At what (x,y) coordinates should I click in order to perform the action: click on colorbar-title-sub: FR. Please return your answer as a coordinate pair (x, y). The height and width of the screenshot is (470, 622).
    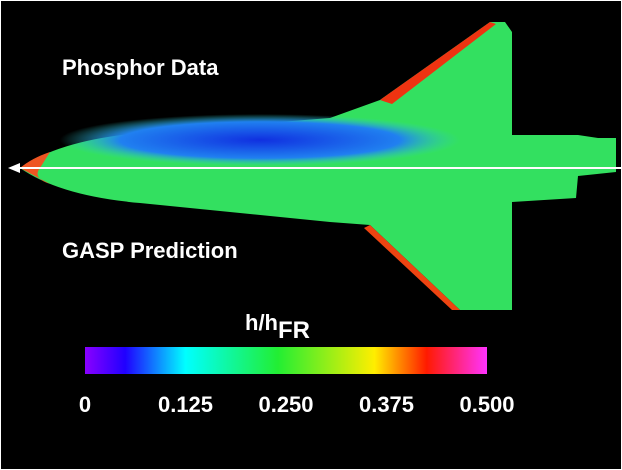
    Looking at the image, I should click on (294, 330).